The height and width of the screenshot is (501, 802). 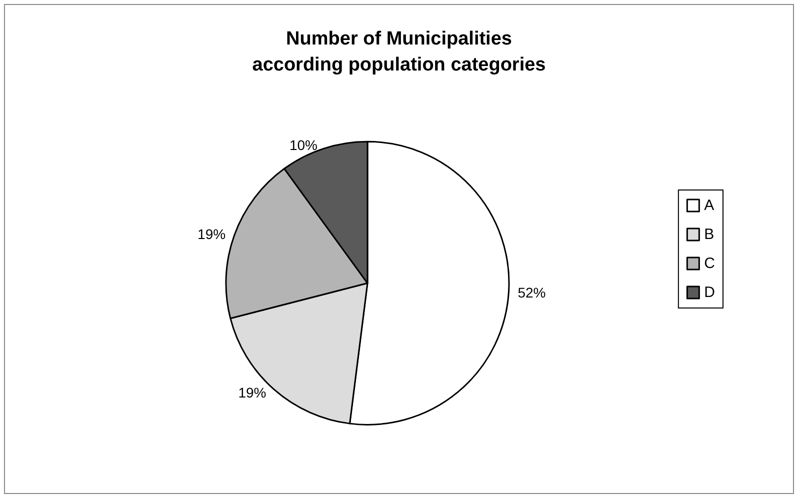 I want to click on legend-label: D, so click(x=710, y=292).